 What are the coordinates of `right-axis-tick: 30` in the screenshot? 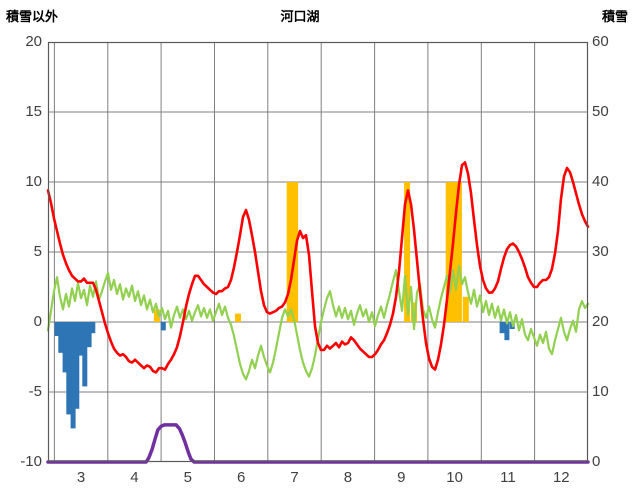 It's located at (600, 251).